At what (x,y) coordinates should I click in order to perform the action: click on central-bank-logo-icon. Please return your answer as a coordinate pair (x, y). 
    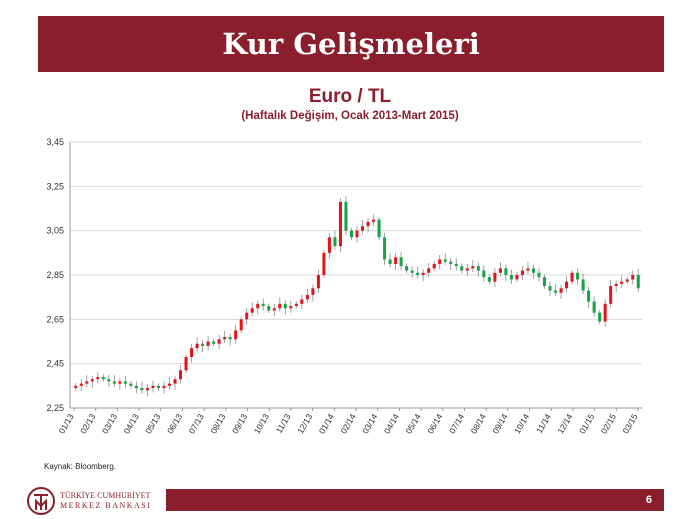
    Looking at the image, I should click on (41, 501).